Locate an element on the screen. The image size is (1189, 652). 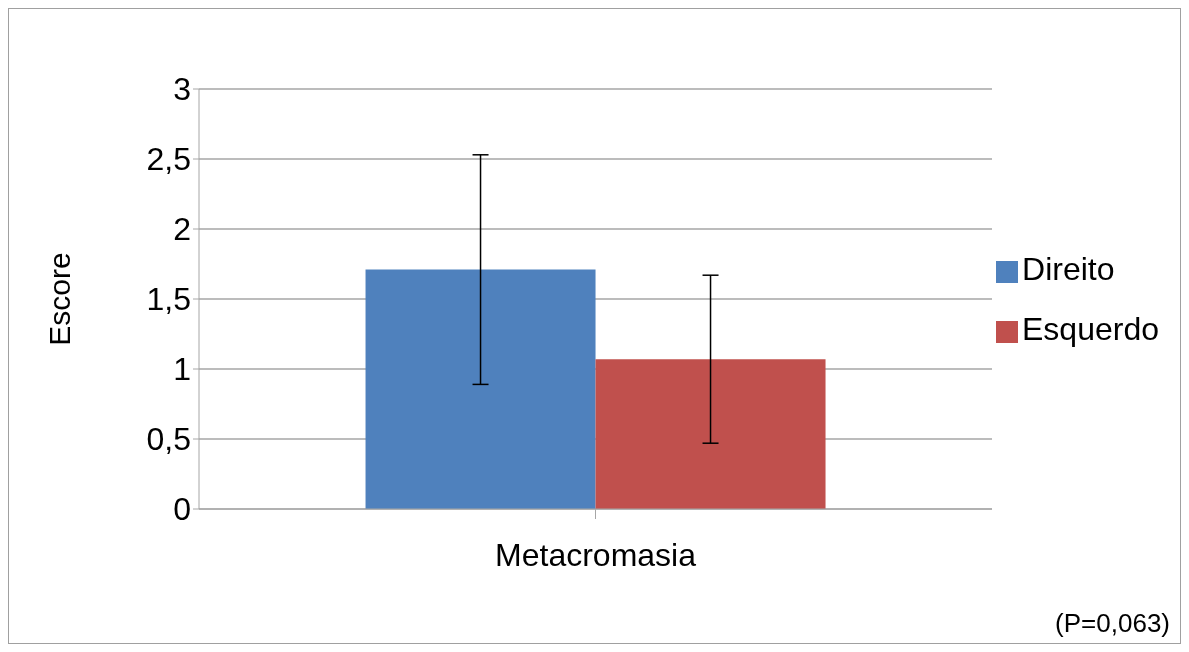
y-tick-label: 0,5 is located at coordinates (168, 439).